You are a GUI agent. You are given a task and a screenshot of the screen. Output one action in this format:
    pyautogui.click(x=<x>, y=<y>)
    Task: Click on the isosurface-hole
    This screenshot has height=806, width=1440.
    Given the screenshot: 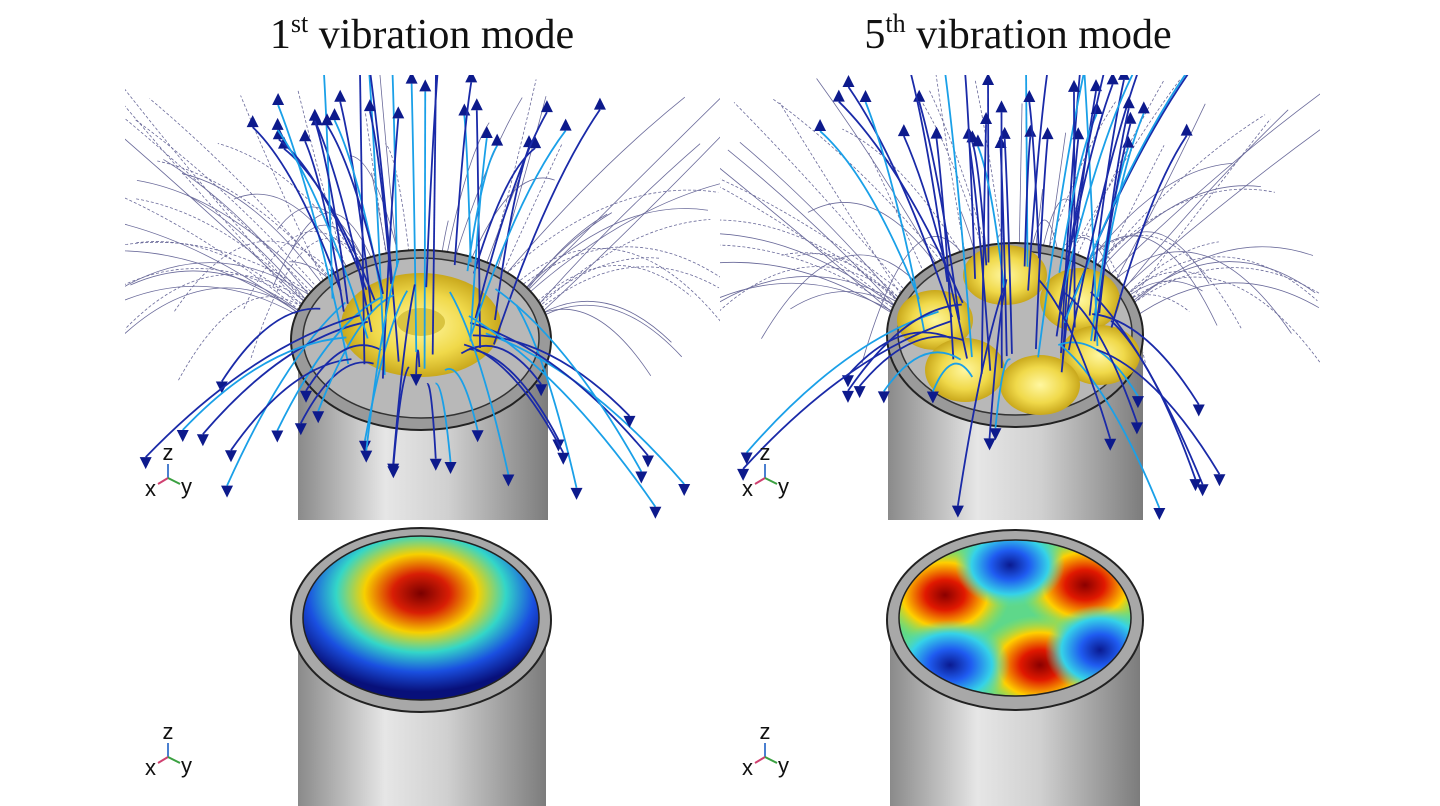 What is the action you would take?
    pyautogui.click(x=421, y=322)
    